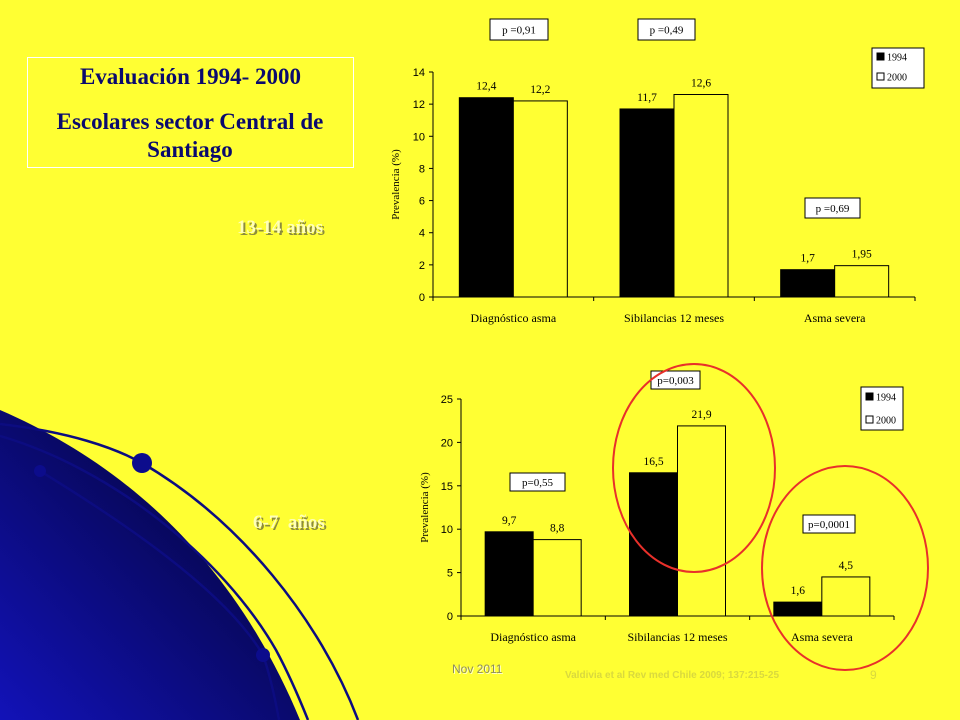 This screenshot has width=960, height=720. I want to click on corner-decoration-shape, so click(150, 565).